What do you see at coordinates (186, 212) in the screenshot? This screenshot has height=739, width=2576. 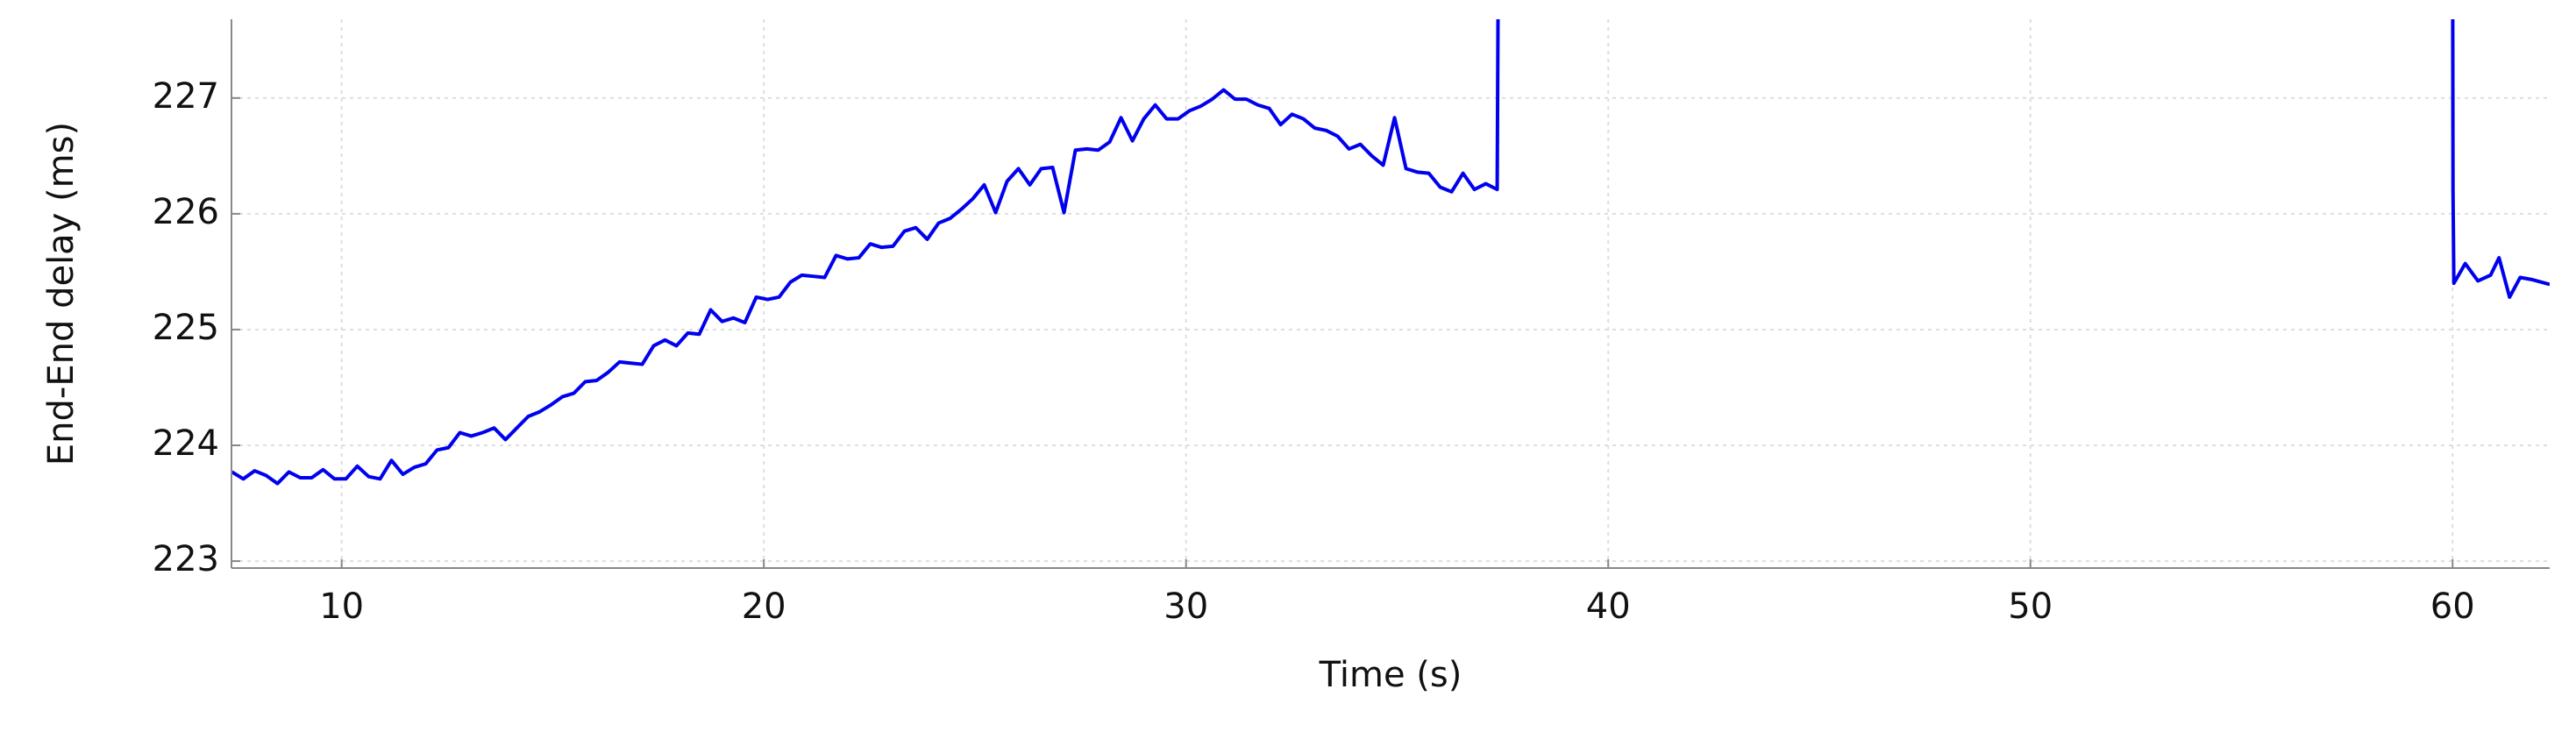 I see `y-tick-label: 226` at bounding box center [186, 212].